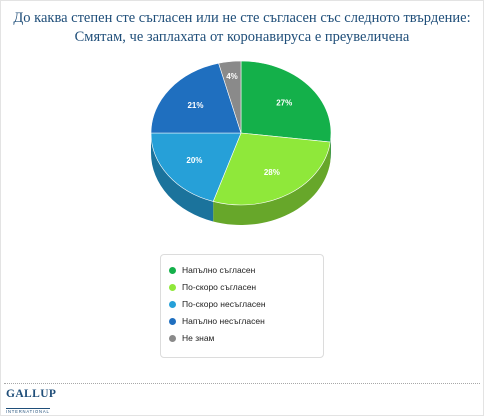  I want to click on footer-divider, so click(242, 383).